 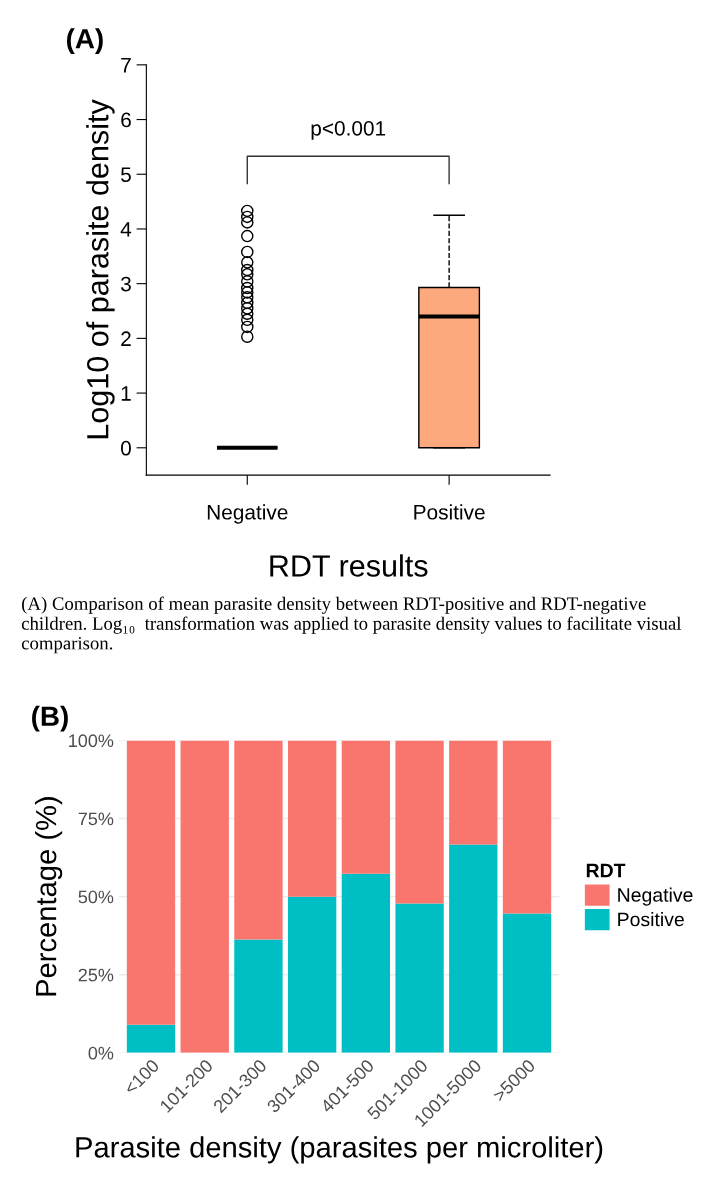 I want to click on text: (A) Comparison of mean parasite density between RDT-positive and RDT-negative children. Log₁₀ transformation was applied to parasite density values to facilitate visual comparison., so click(x=351, y=625).